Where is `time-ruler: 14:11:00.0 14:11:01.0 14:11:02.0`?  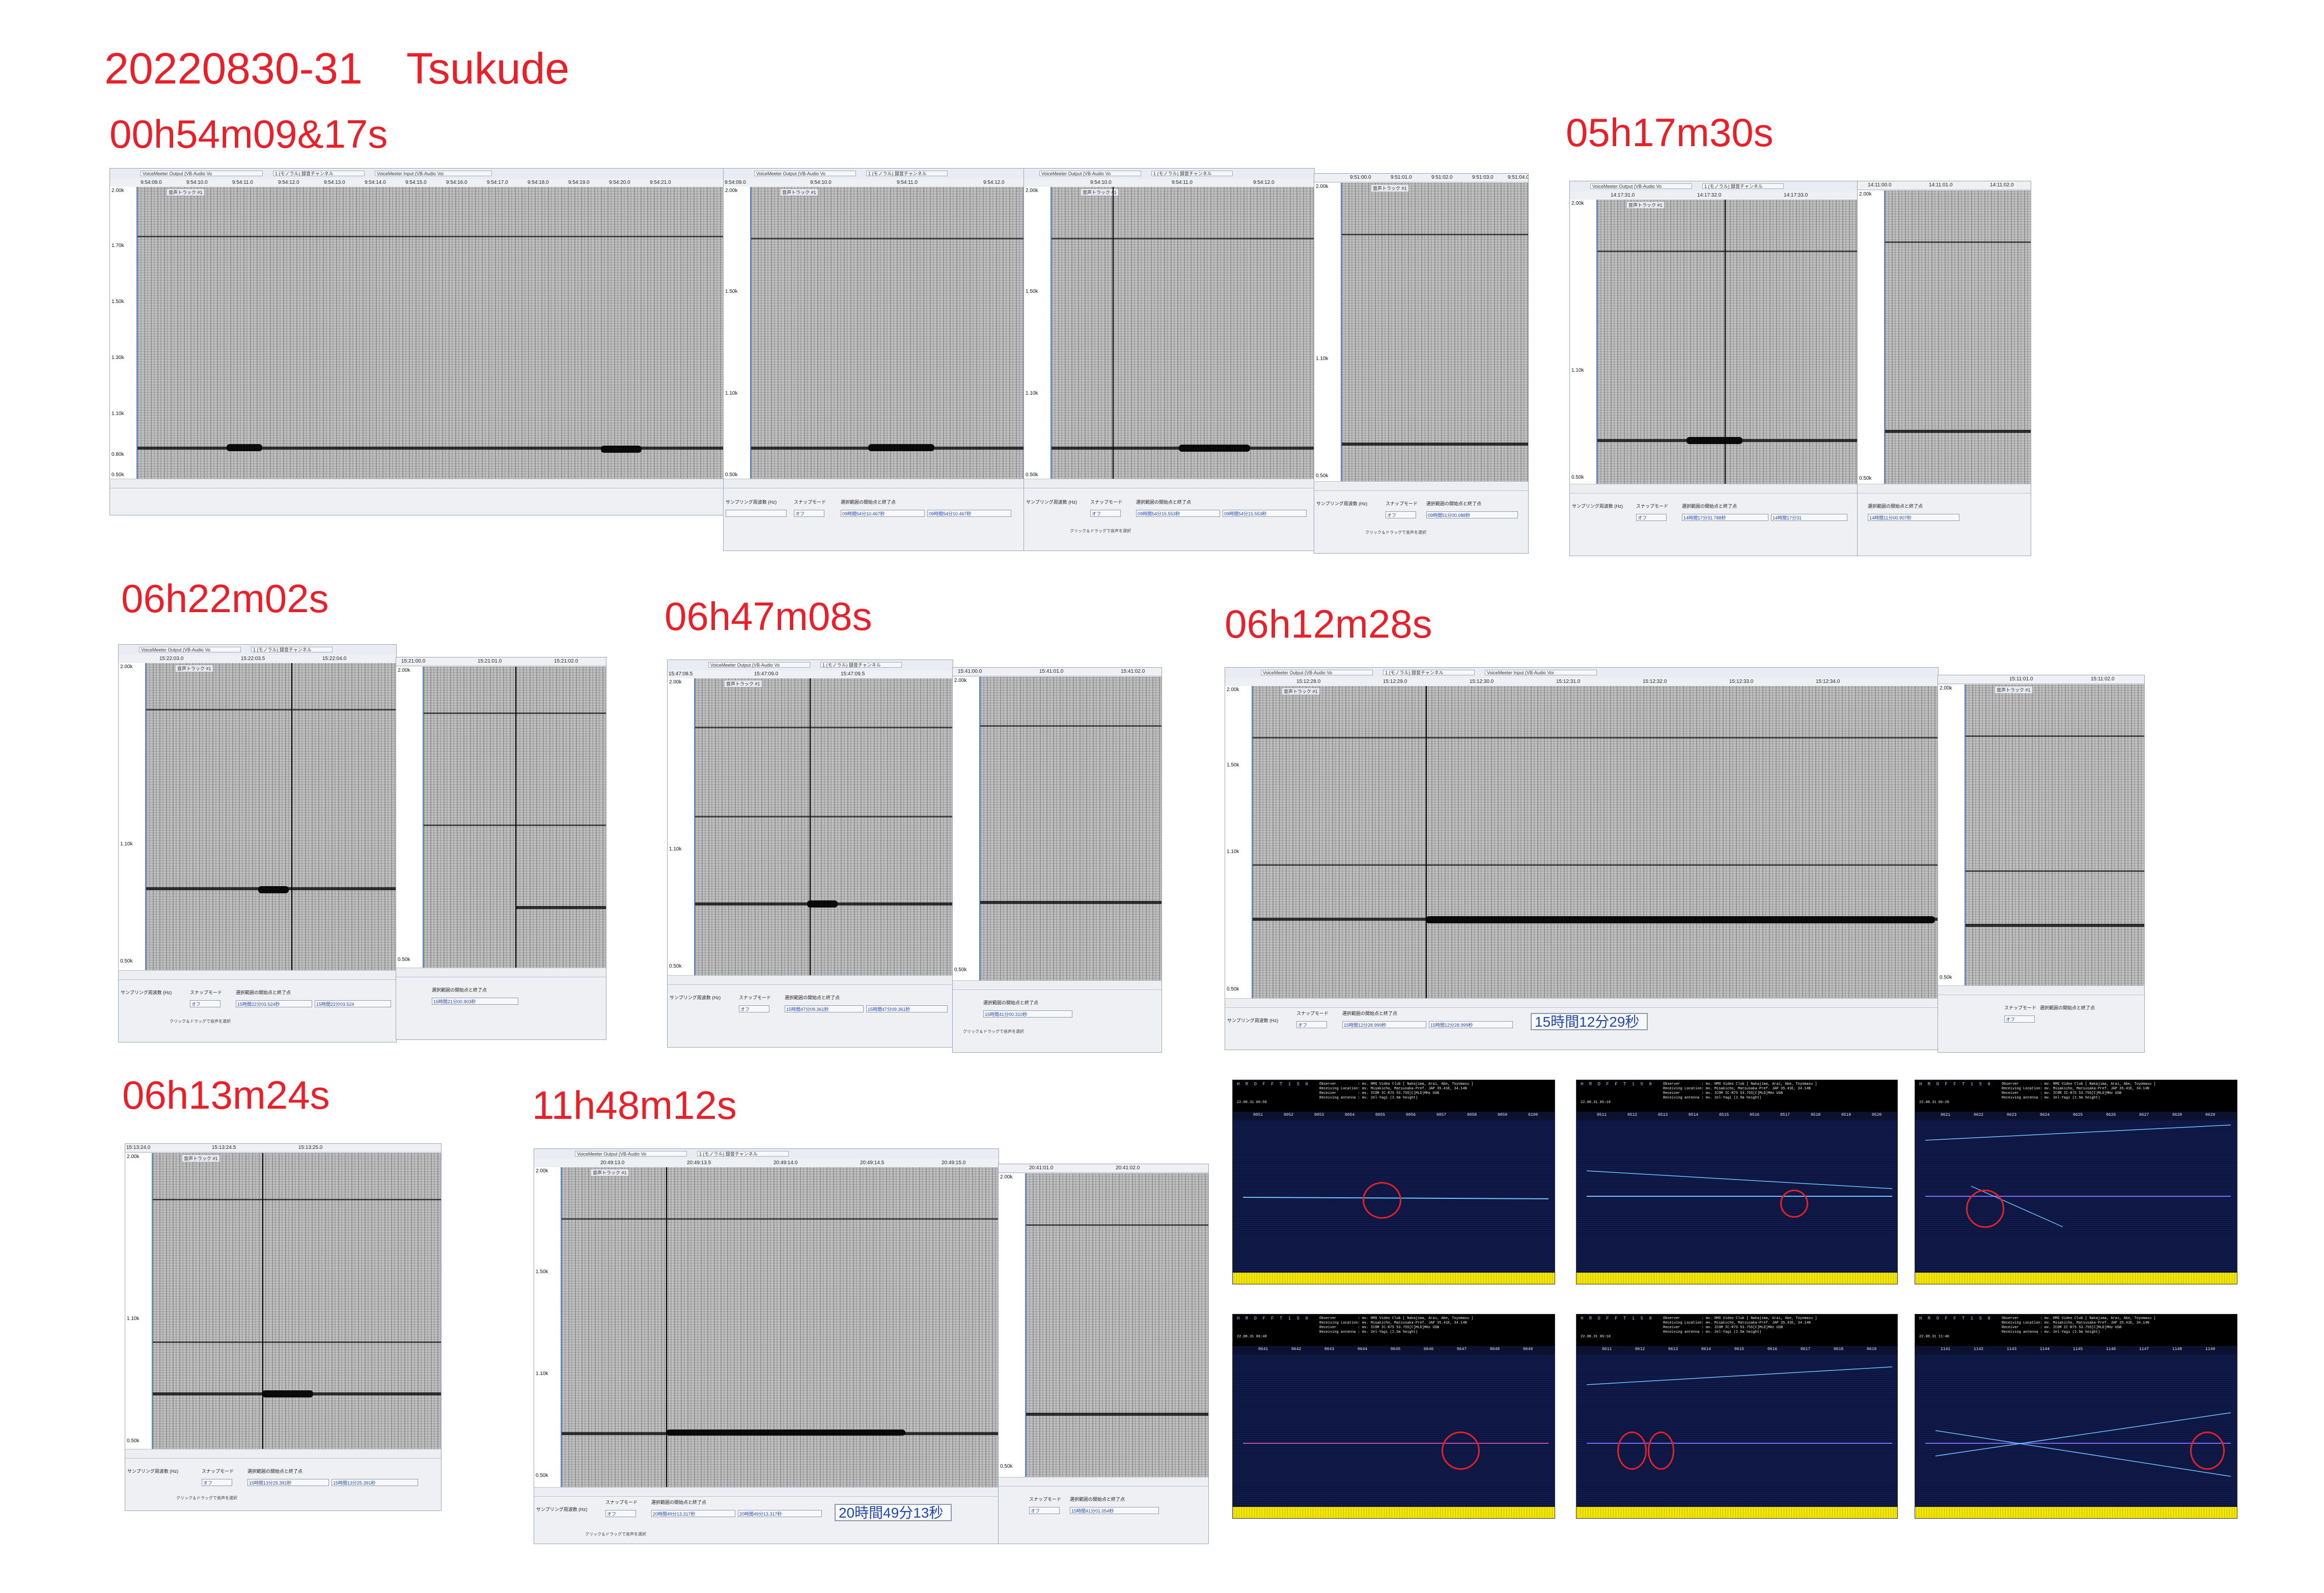 time-ruler: 14:11:00.0 14:11:01.0 14:11:02.0 is located at coordinates (1944, 186).